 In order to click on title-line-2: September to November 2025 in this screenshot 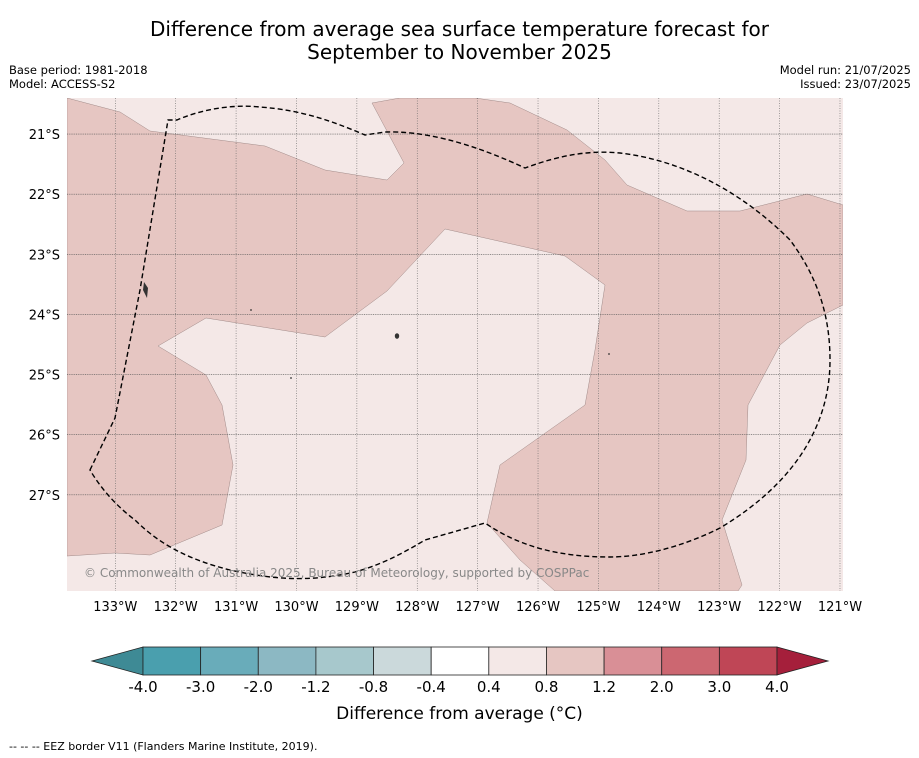, I will do `click(459, 52)`.